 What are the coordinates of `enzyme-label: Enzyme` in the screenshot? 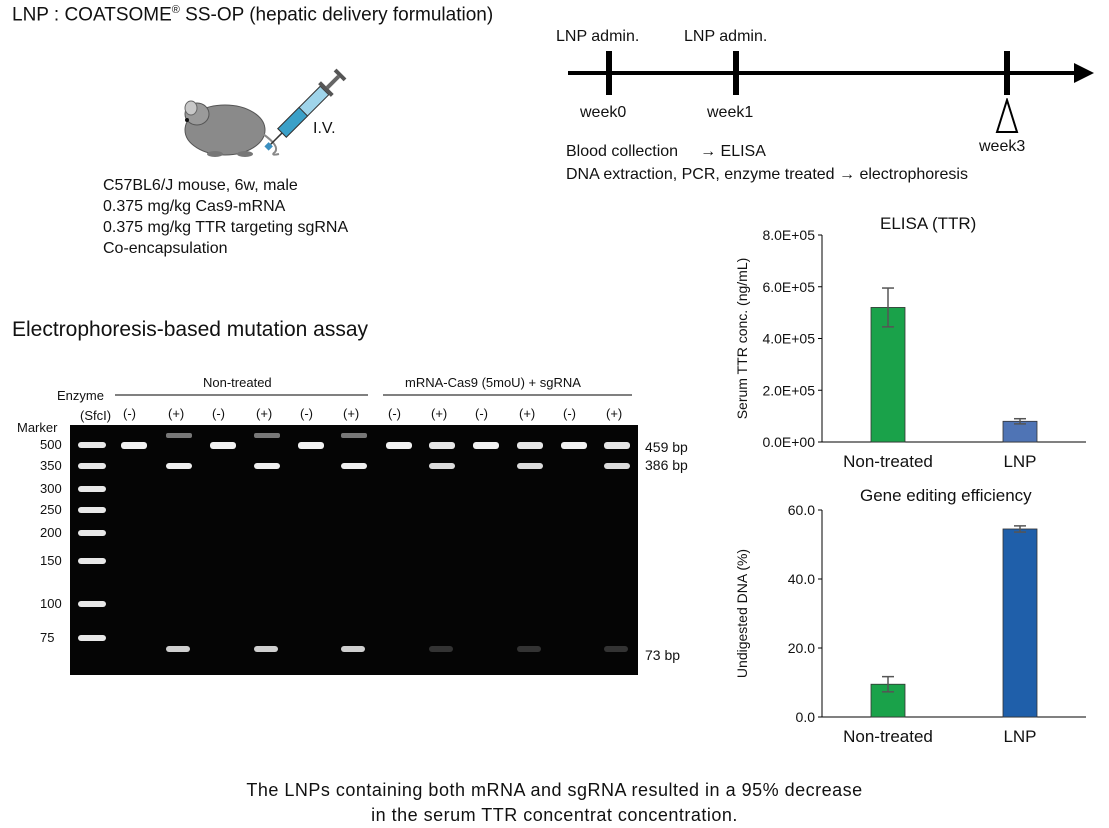 It's located at (80, 395).